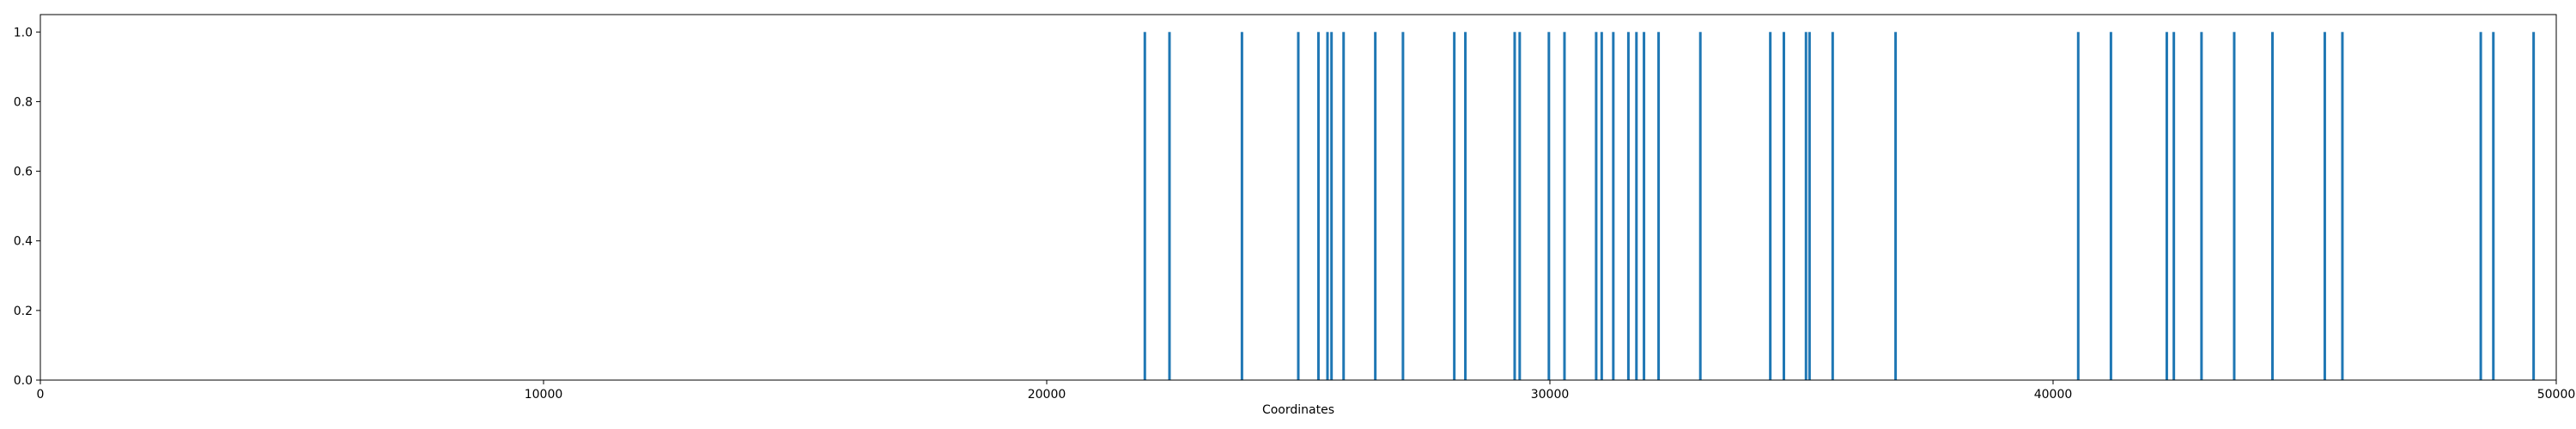 The height and width of the screenshot is (429, 2576). Describe the element at coordinates (2557, 395) in the screenshot. I see `x-tick-label: 50000` at that location.